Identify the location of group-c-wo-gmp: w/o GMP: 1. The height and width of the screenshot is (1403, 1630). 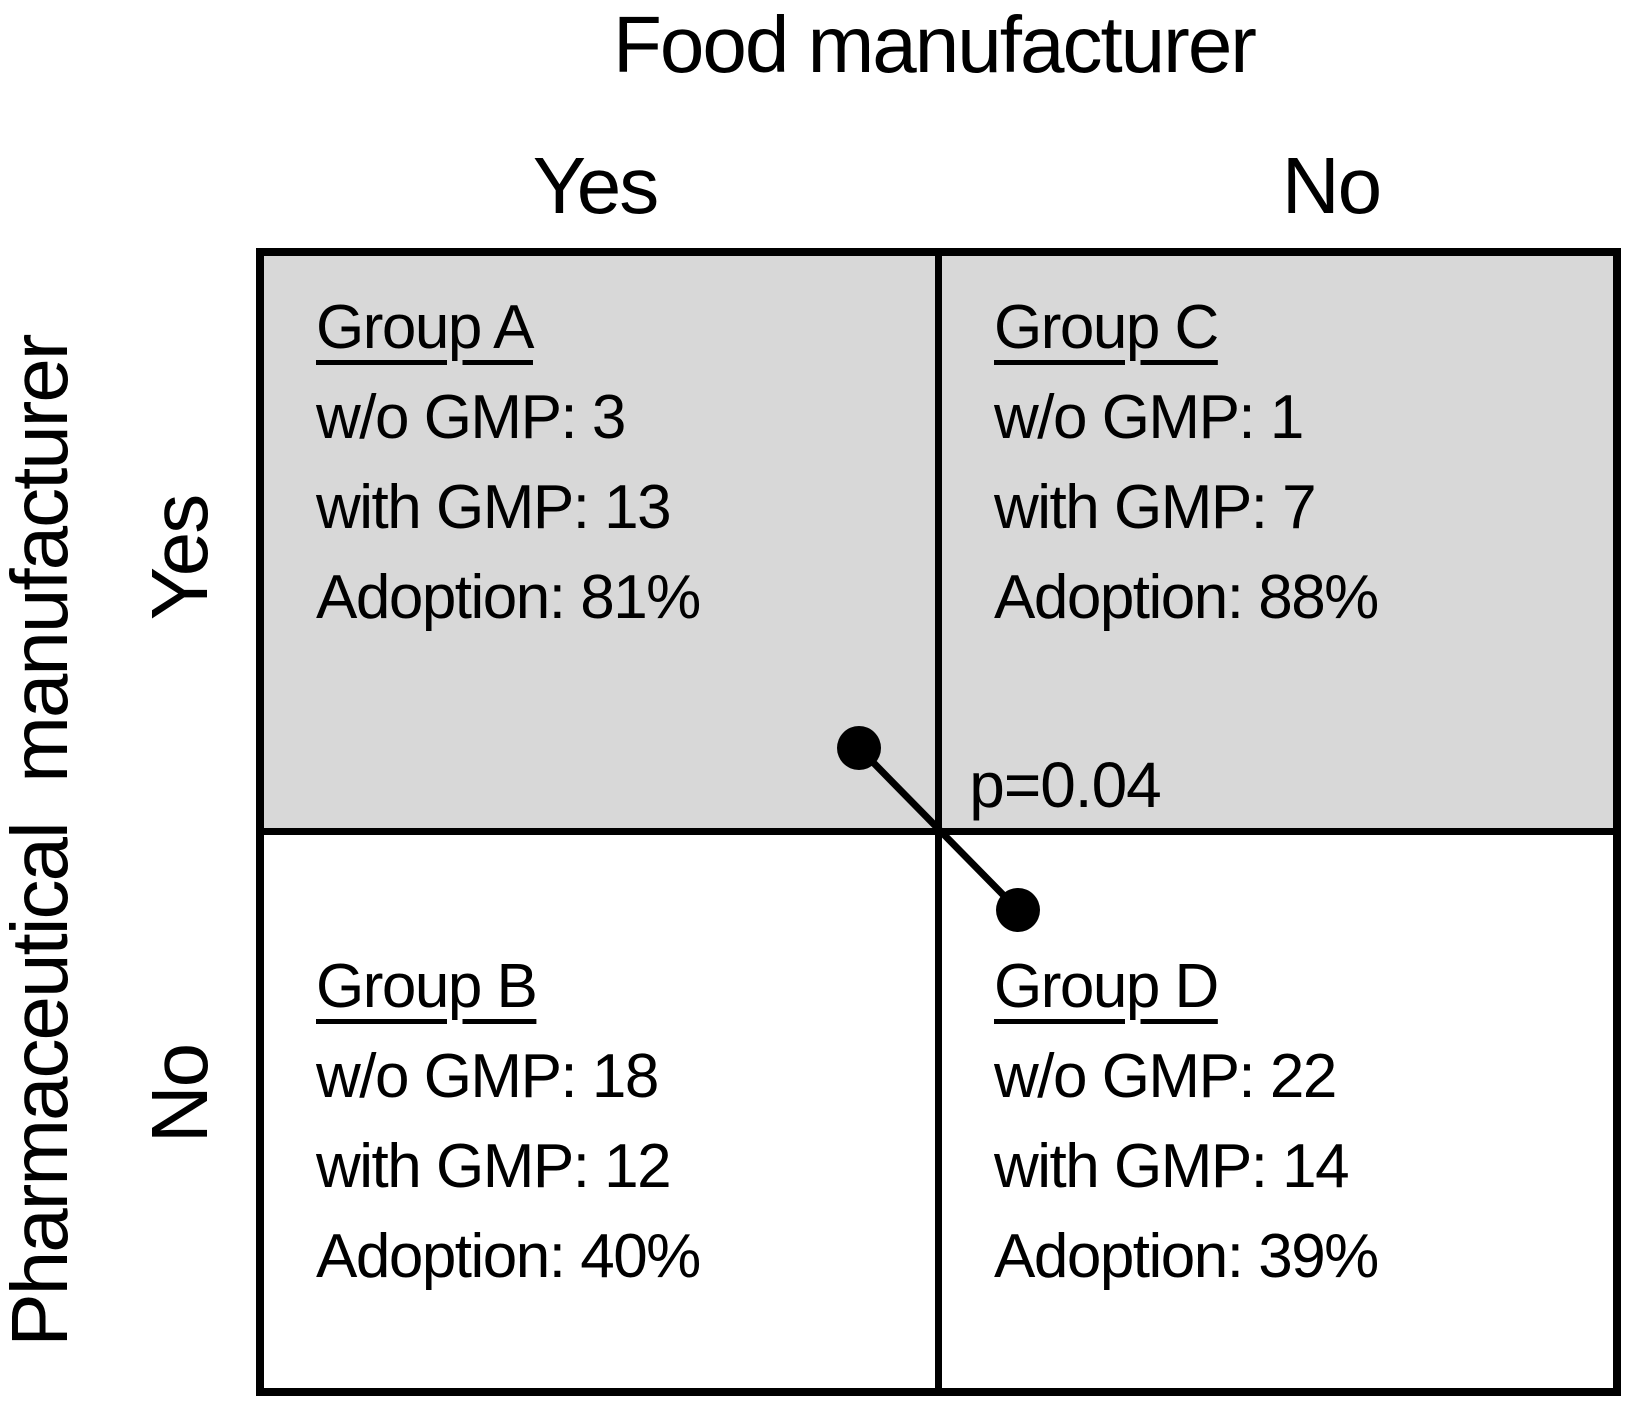
(1149, 417).